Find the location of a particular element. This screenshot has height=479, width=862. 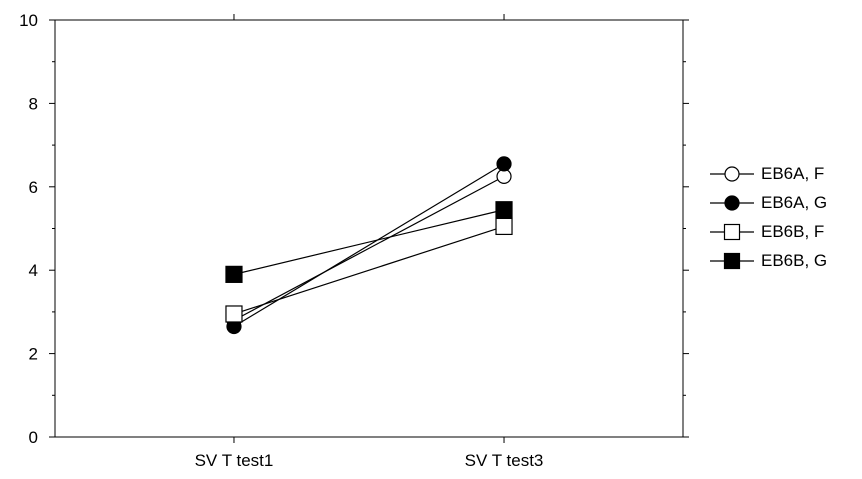

y-tick-label: 6 is located at coordinates (33, 187).